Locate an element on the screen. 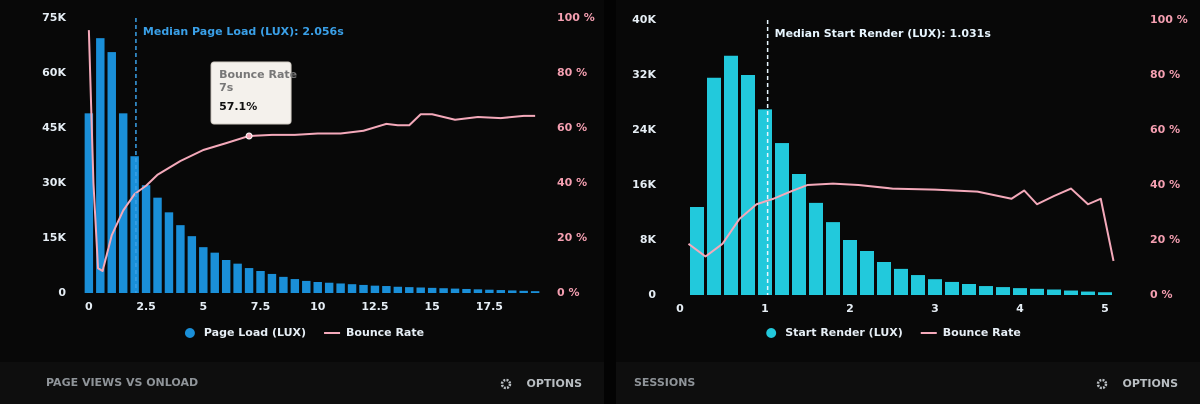 The height and width of the screenshot is (404, 1200). y2-tick-label: 100 % is located at coordinates (576, 17).